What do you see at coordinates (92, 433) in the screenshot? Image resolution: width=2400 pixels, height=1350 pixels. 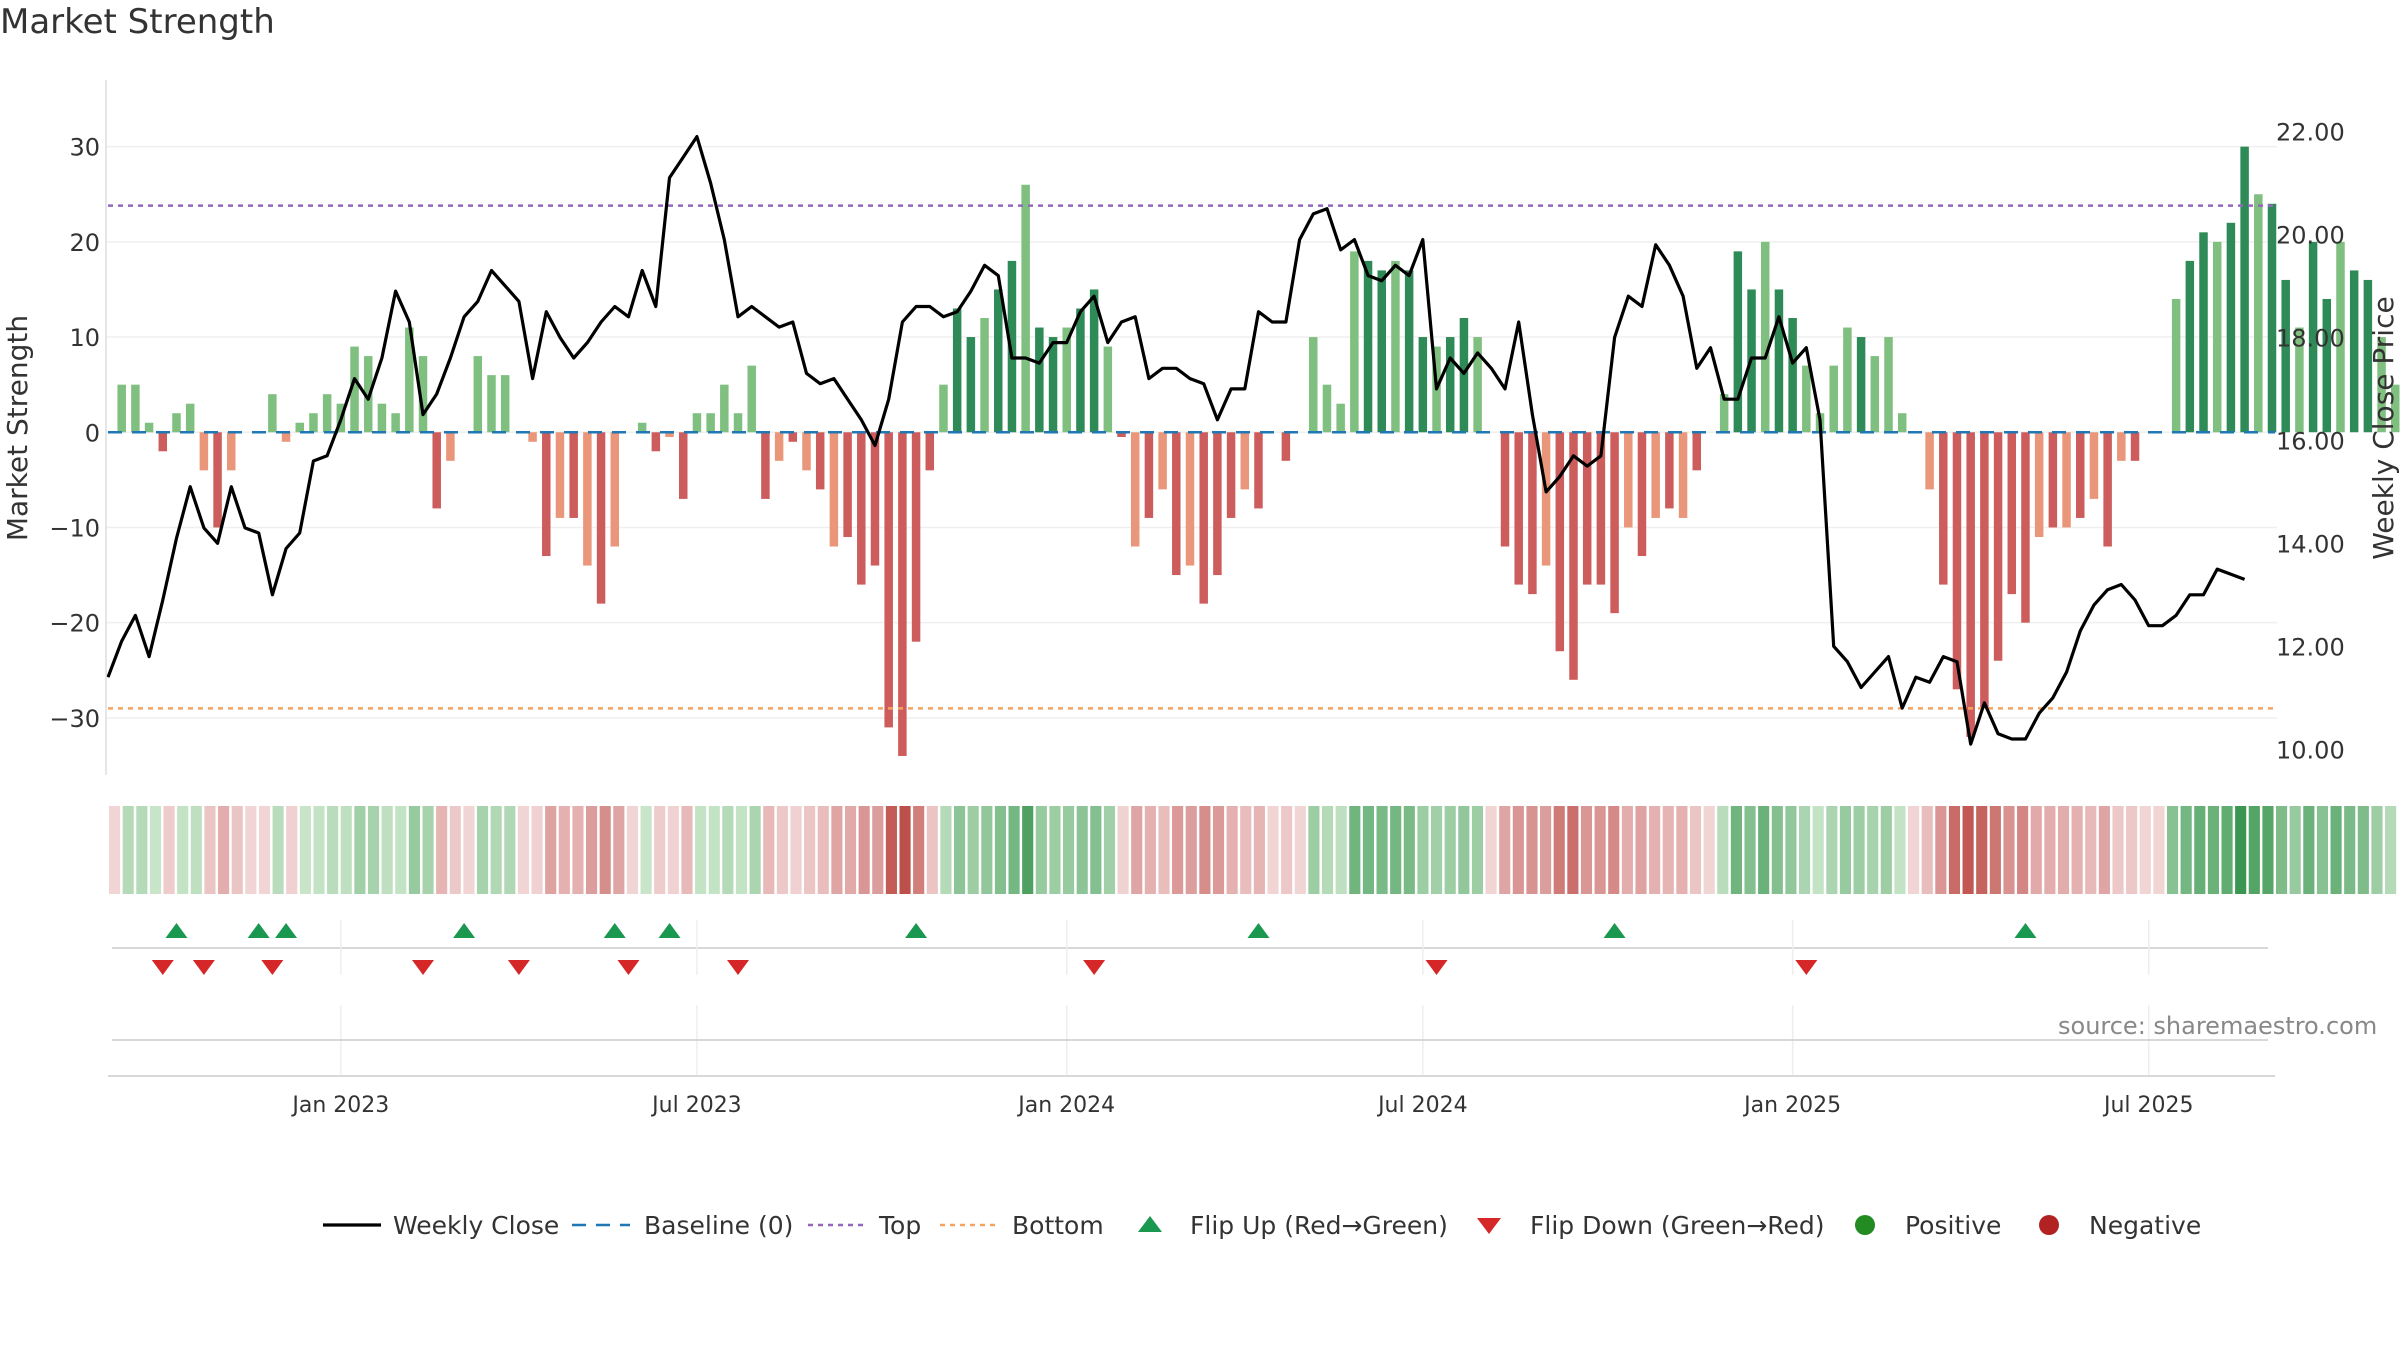 I see `y-tick-label: 0` at bounding box center [92, 433].